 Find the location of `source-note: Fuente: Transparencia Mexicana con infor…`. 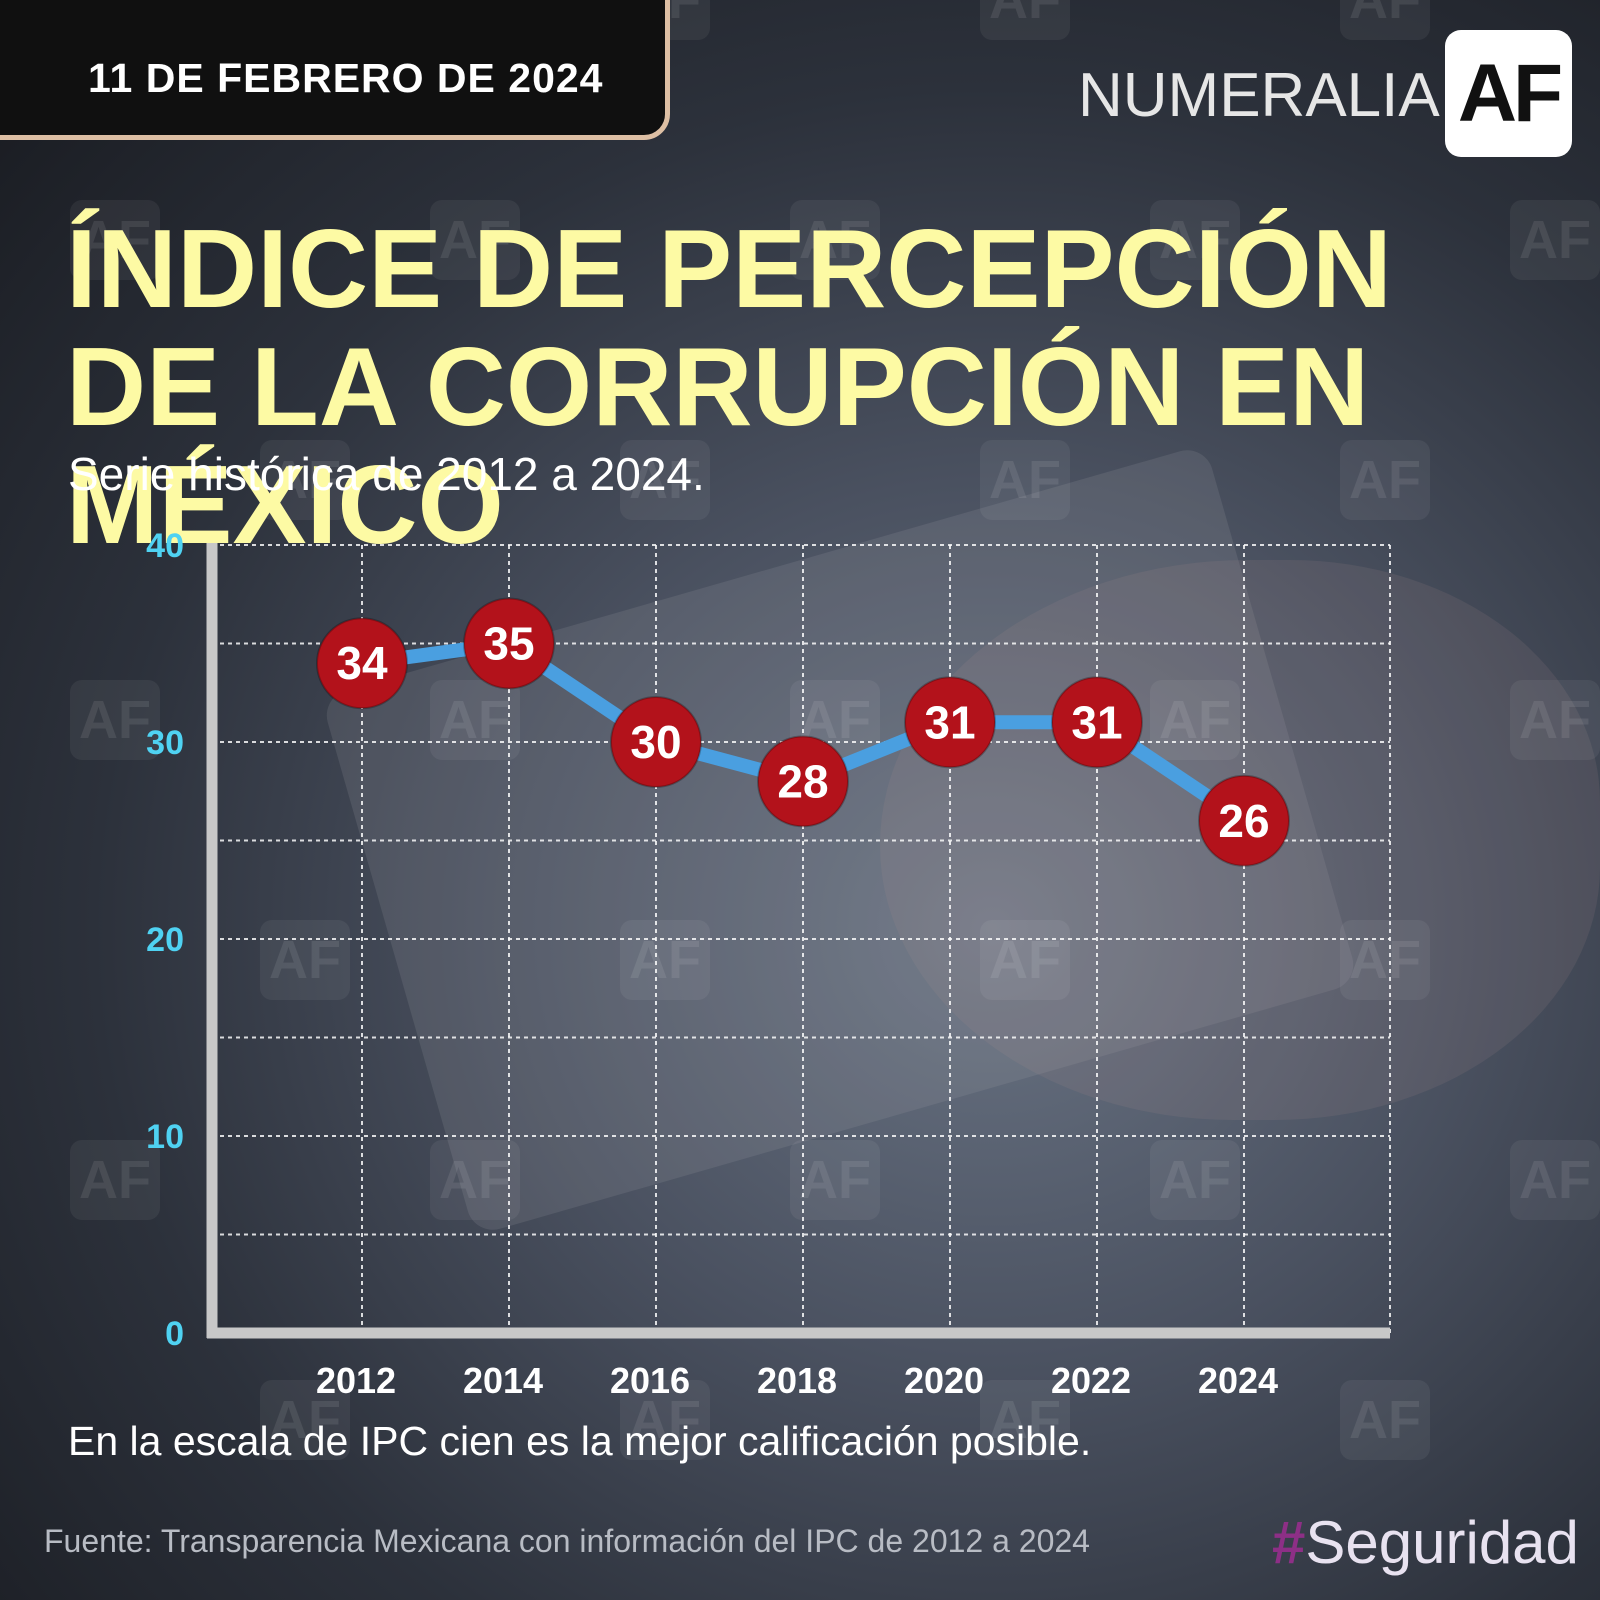

source-note: Fuente: Transparencia Mexicana con infor… is located at coordinates (567, 1541).